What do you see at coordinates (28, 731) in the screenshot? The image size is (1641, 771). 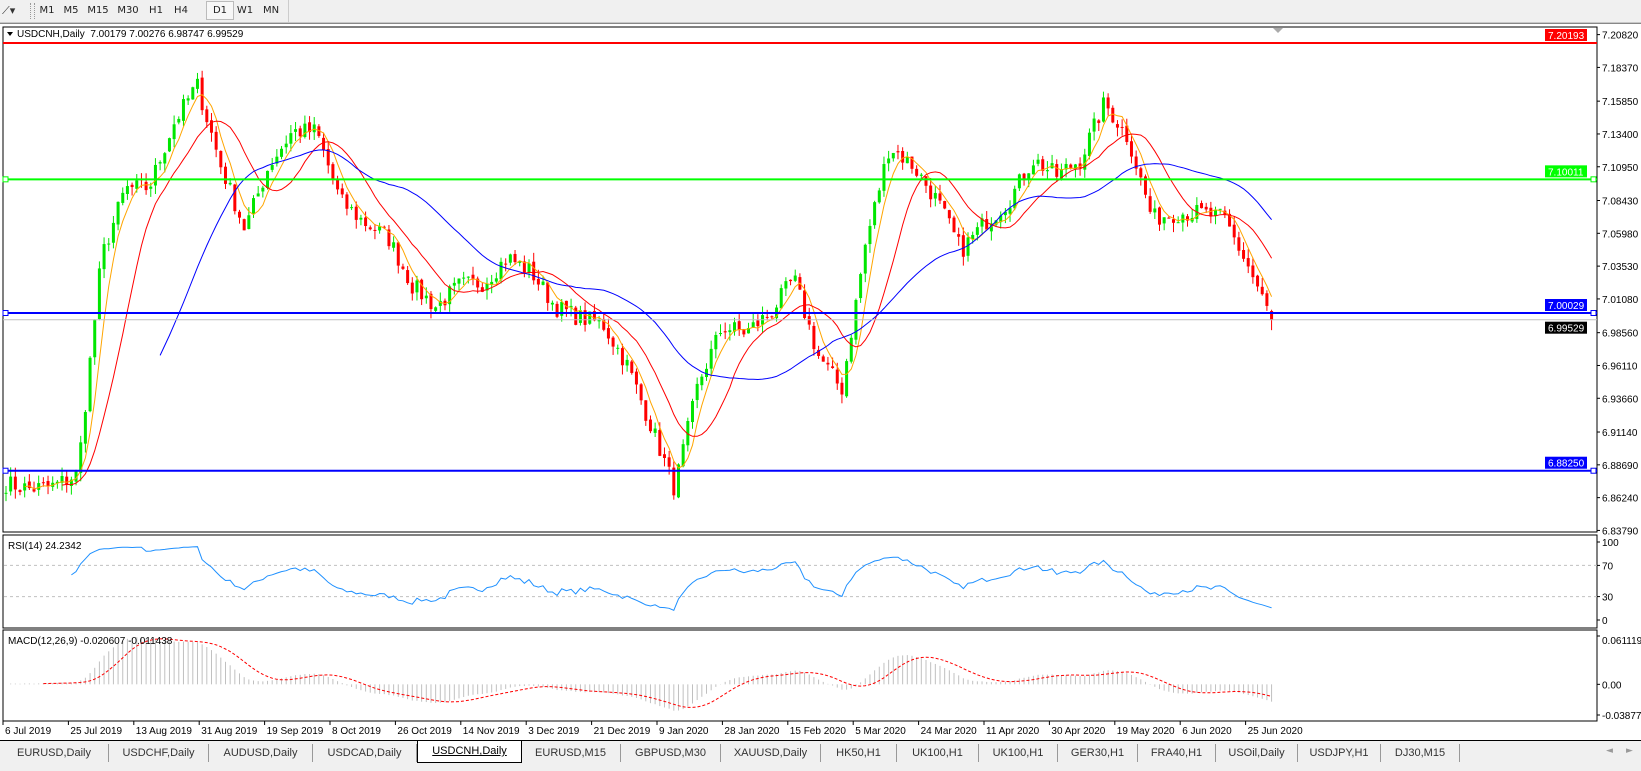 I see `date-tick-label: 6 Jul 2019` at bounding box center [28, 731].